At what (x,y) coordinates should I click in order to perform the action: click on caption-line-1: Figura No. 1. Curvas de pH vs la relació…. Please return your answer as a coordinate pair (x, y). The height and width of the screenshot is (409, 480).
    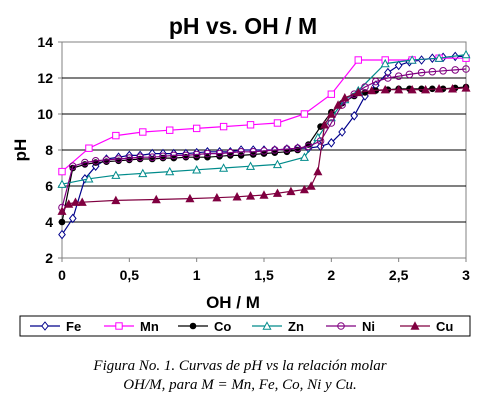
    Looking at the image, I should click on (240, 366).